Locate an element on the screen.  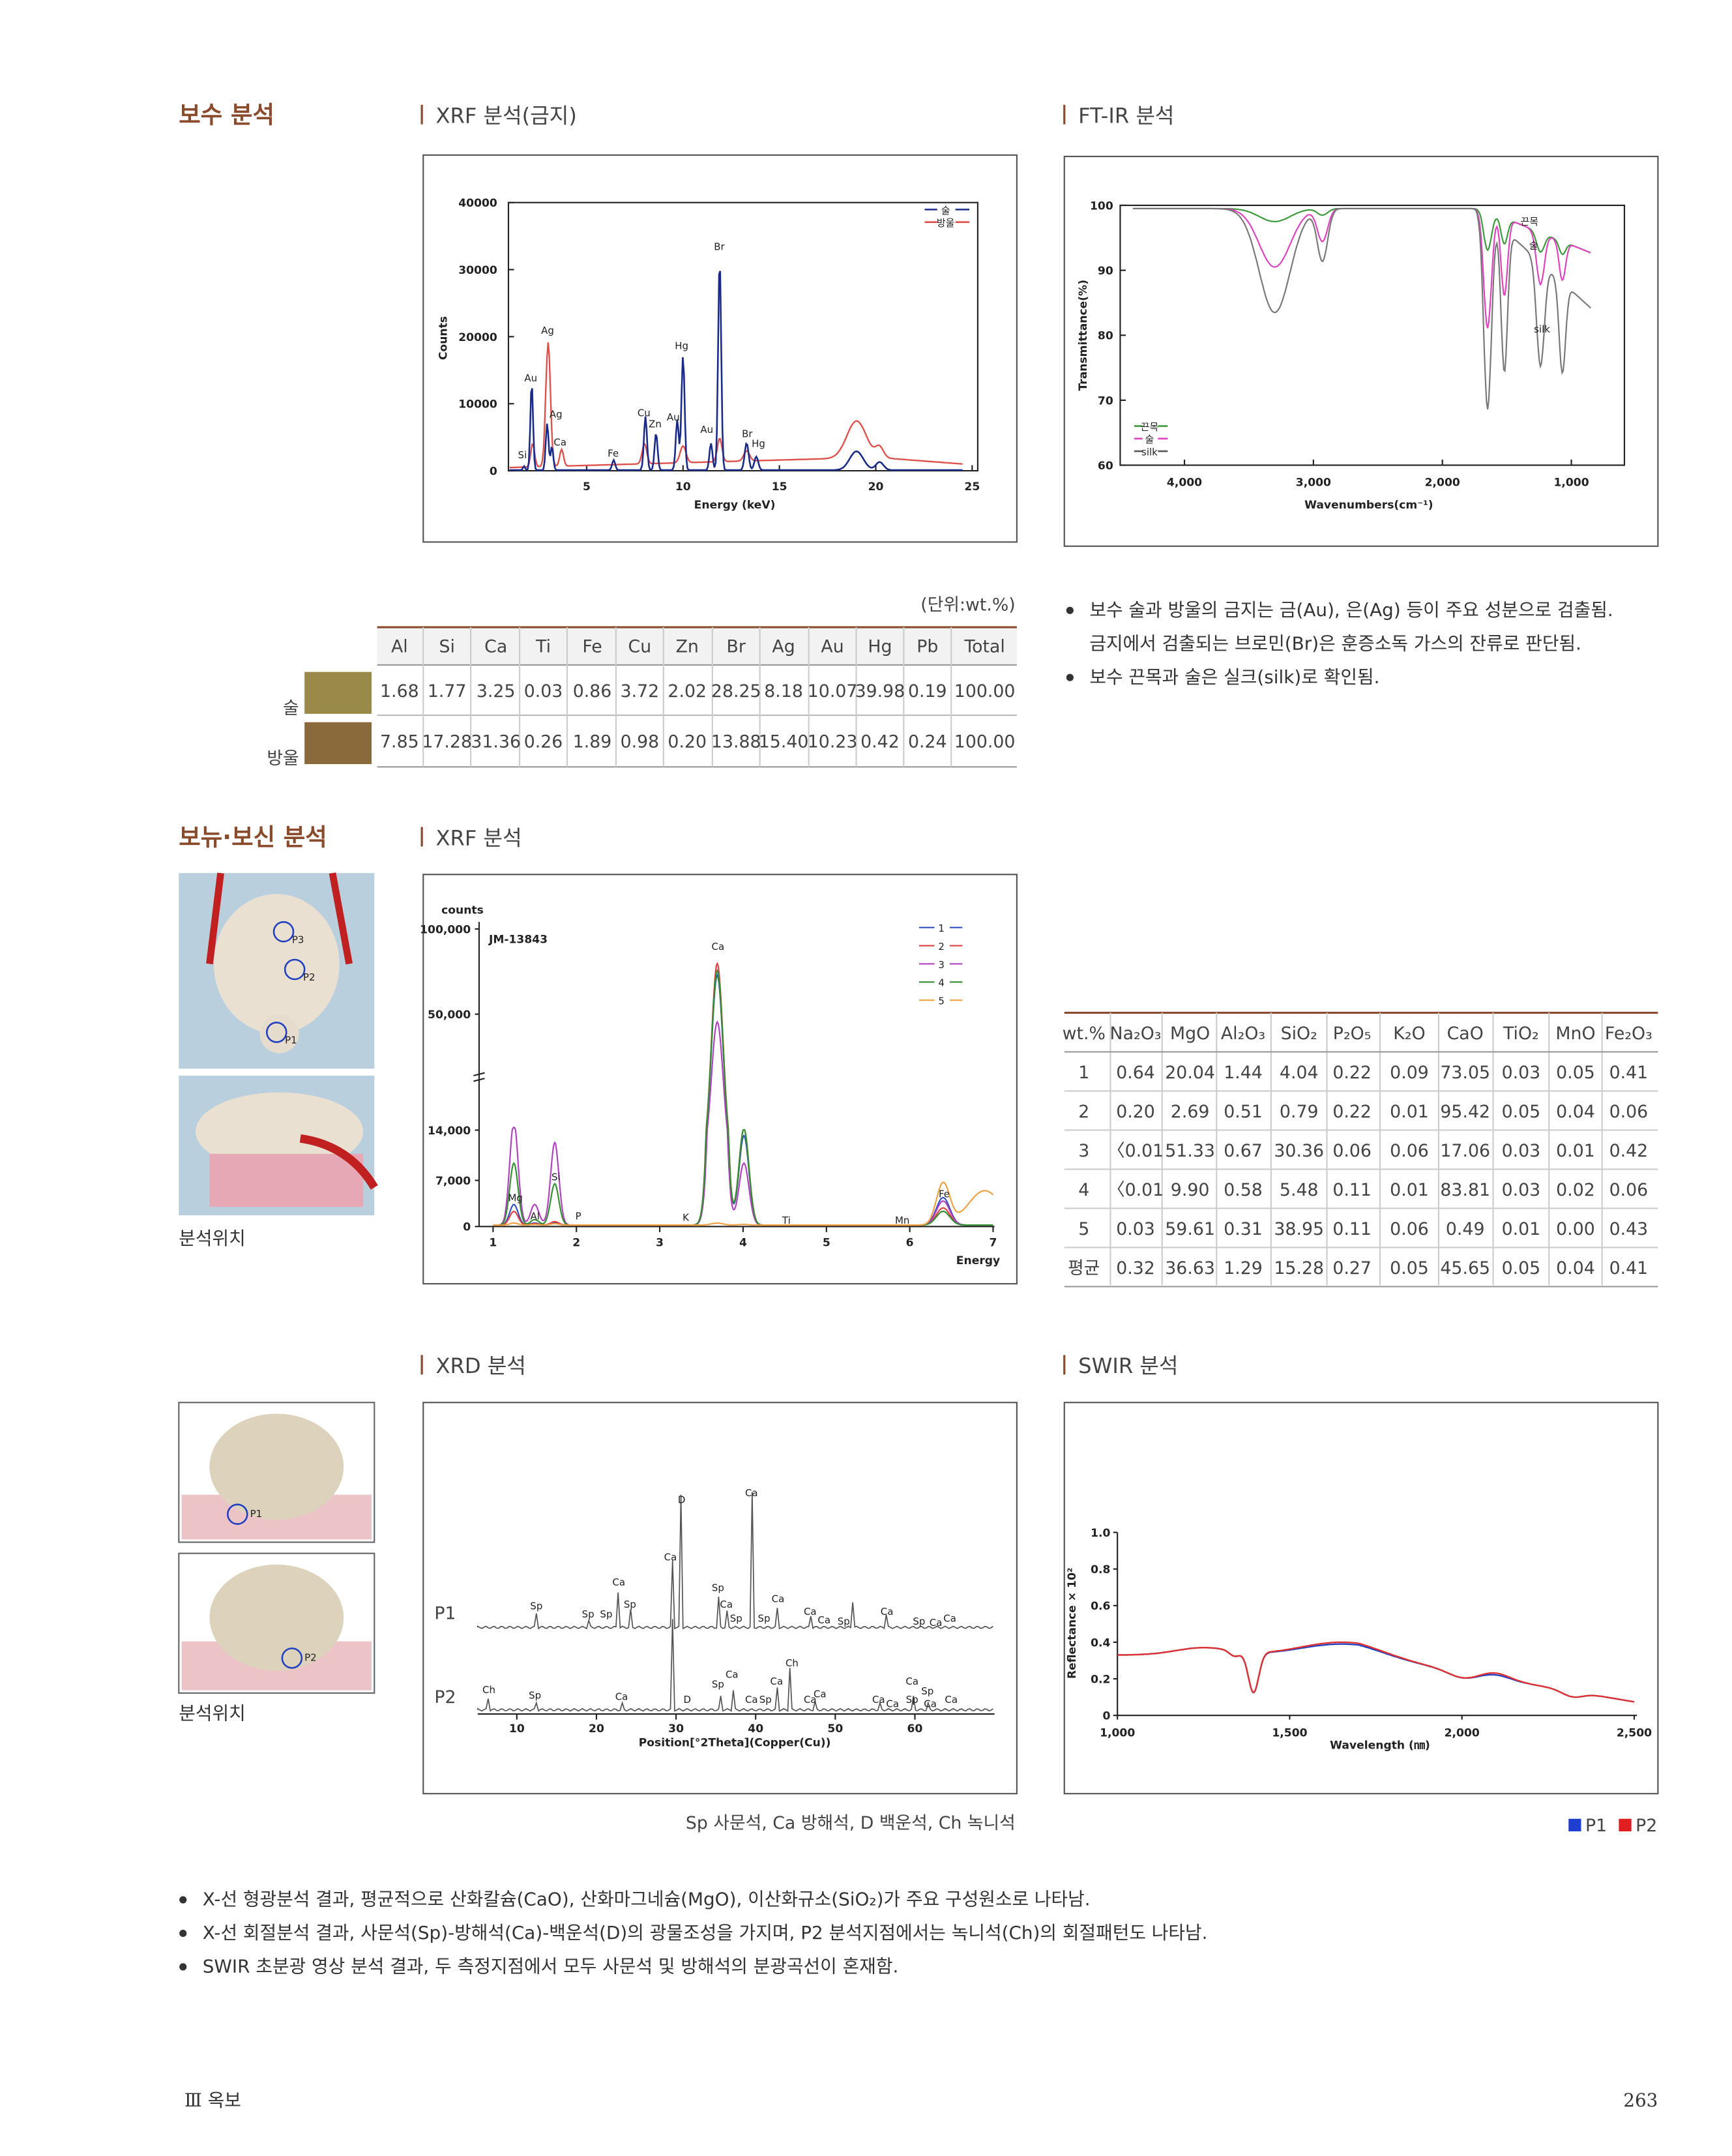
cell: 0.11 is located at coordinates (1352, 1190).